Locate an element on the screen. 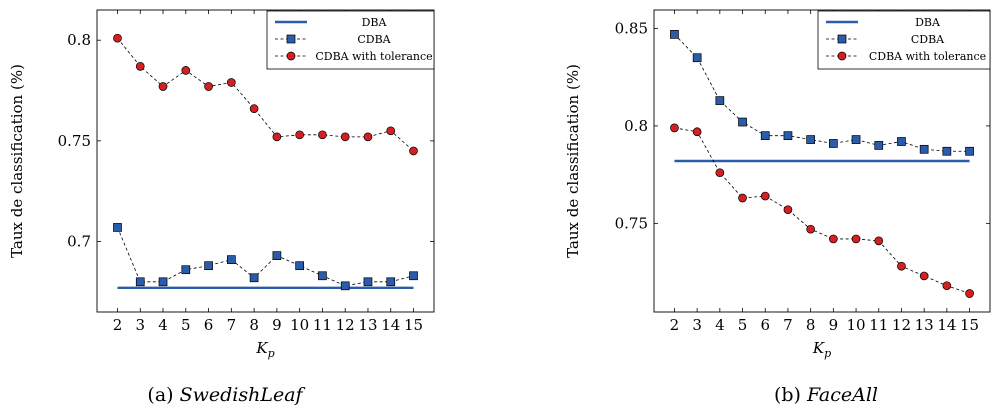 Image resolution: width=995 pixels, height=418 pixels. series-line is located at coordinates (265, 257).